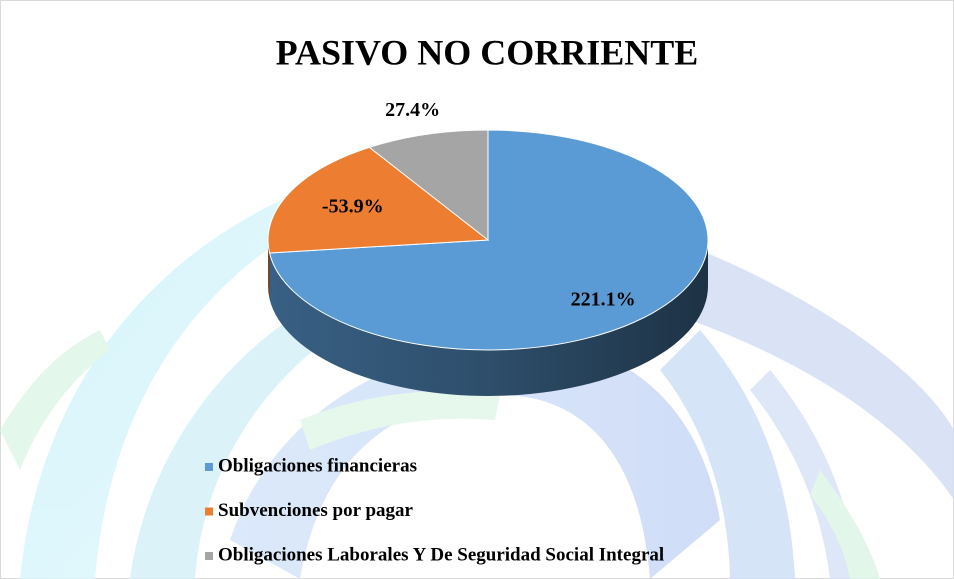 Image resolution: width=954 pixels, height=579 pixels. What do you see at coordinates (603, 300) in the screenshot?
I see `data-label: 221.1%` at bounding box center [603, 300].